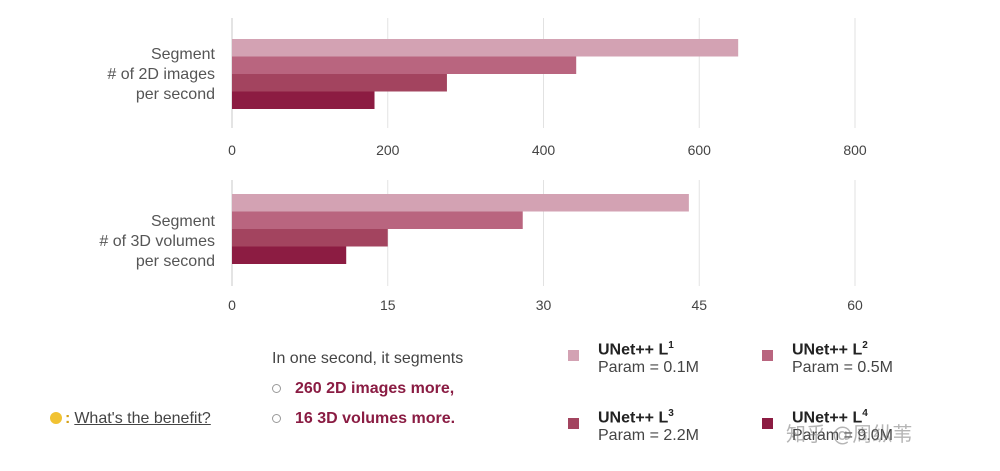  Describe the element at coordinates (636, 349) in the screenshot. I see `legend-name-l1: UNet++ L1` at that location.